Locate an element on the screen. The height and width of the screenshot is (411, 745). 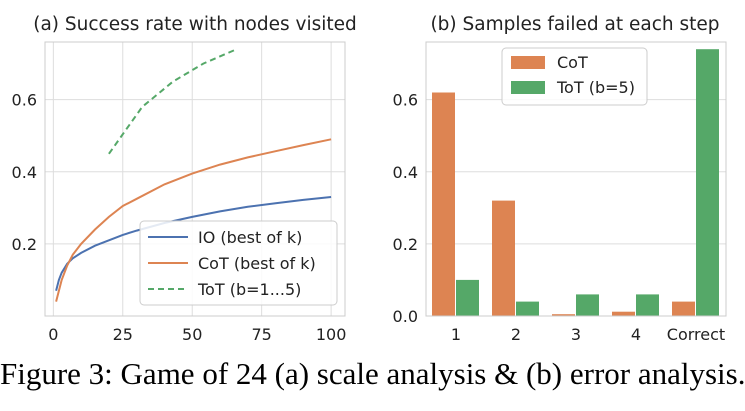
chart-a-x-tick-label: 0 is located at coordinates (53, 334).